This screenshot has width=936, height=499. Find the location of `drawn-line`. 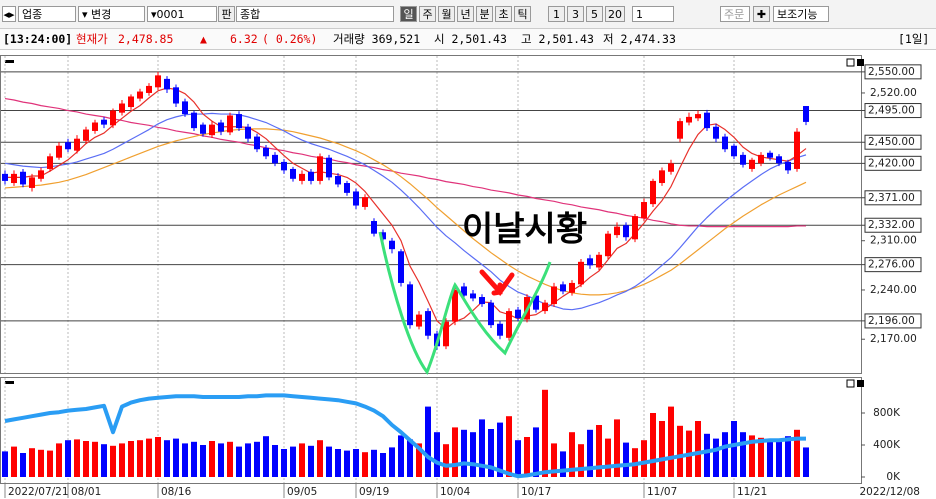

drawn-line is located at coordinates (465, 303).